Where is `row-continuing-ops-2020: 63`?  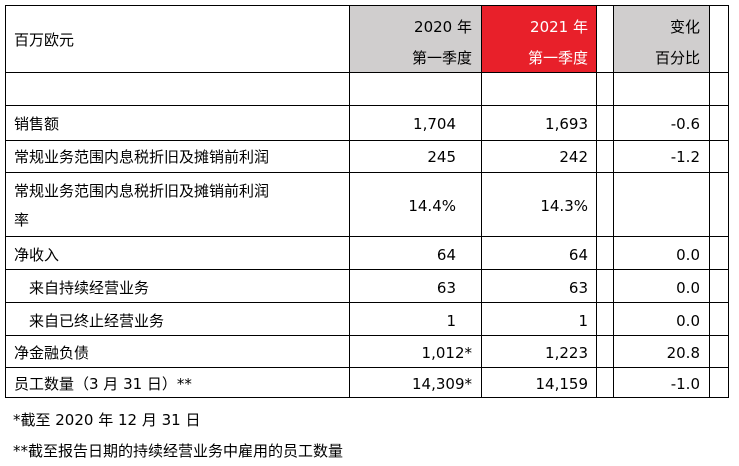
row-continuing-ops-2020: 63 is located at coordinates (446, 288).